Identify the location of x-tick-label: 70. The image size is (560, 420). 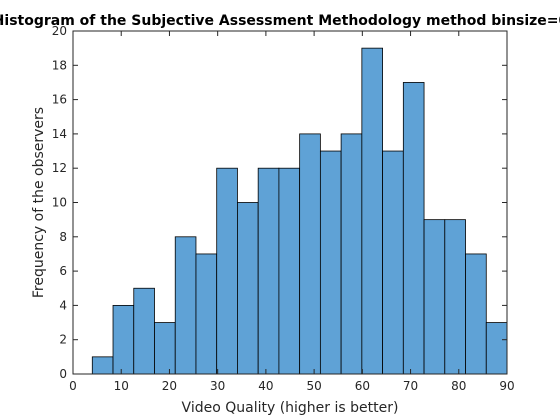
(410, 386).